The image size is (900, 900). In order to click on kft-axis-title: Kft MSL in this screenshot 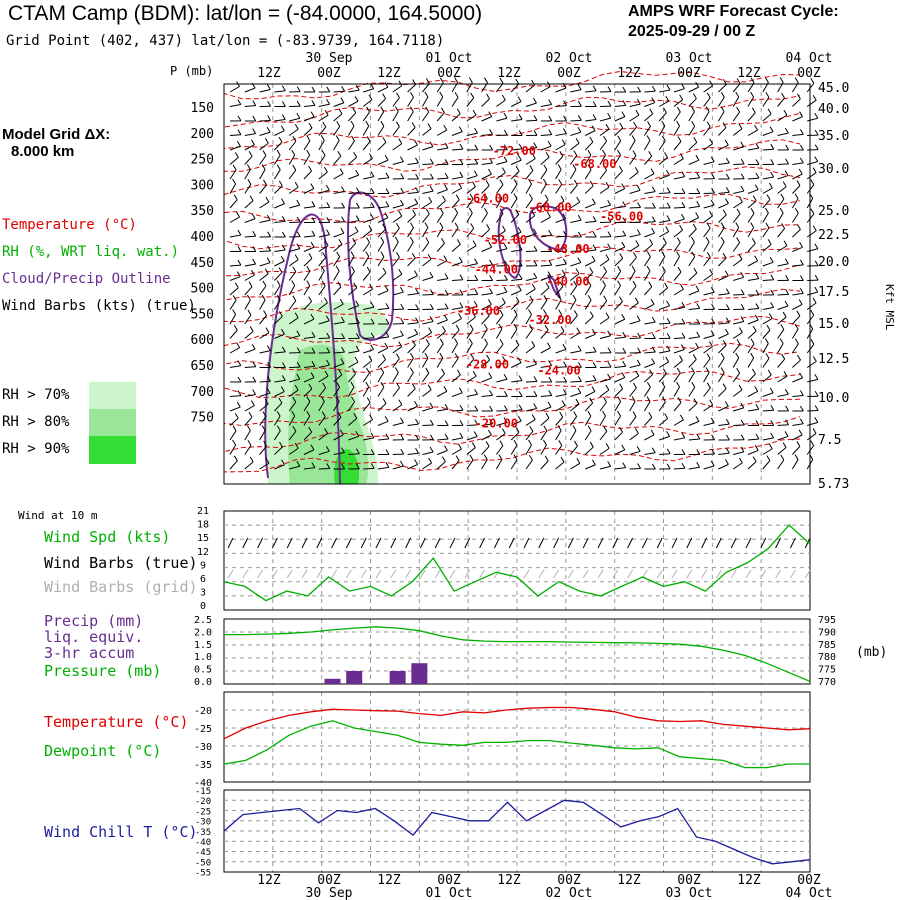, I will do `click(889, 307)`.